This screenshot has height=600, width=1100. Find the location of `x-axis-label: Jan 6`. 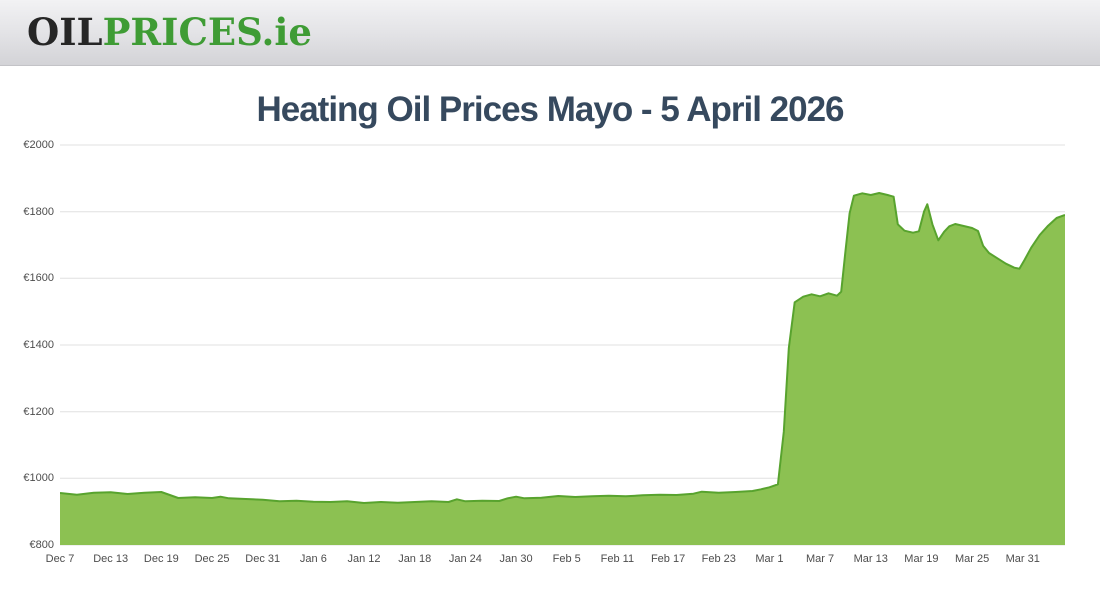

x-axis-label: Jan 6 is located at coordinates (313, 559).